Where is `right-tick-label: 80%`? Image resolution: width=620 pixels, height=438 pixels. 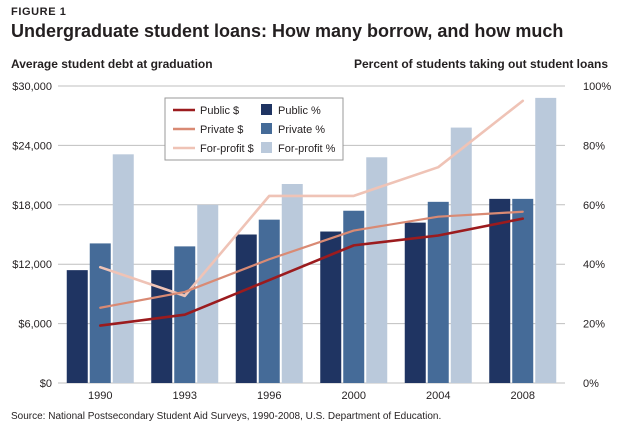 right-tick-label: 80% is located at coordinates (594, 146).